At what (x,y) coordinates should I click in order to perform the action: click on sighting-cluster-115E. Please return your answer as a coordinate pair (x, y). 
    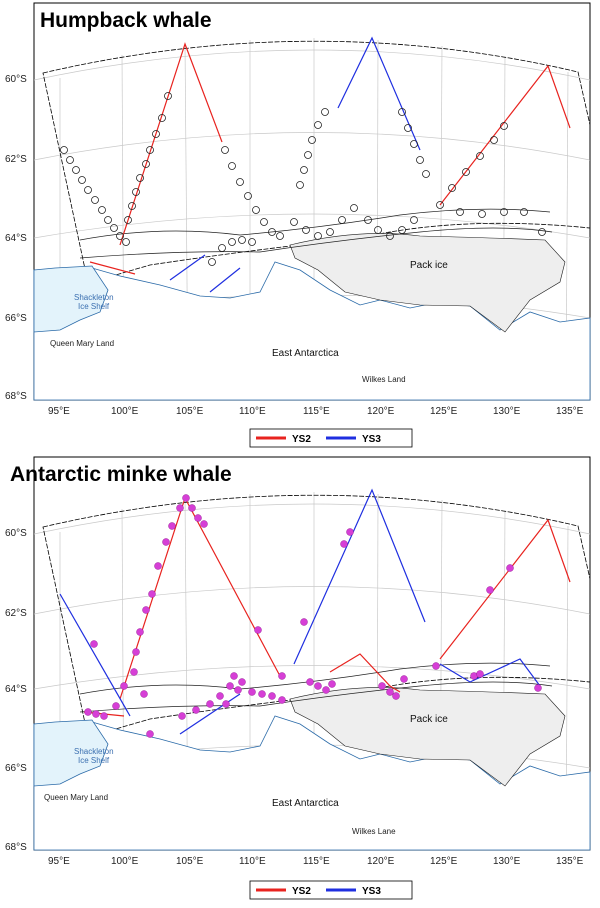
    Looking at the image, I should click on (324, 174).